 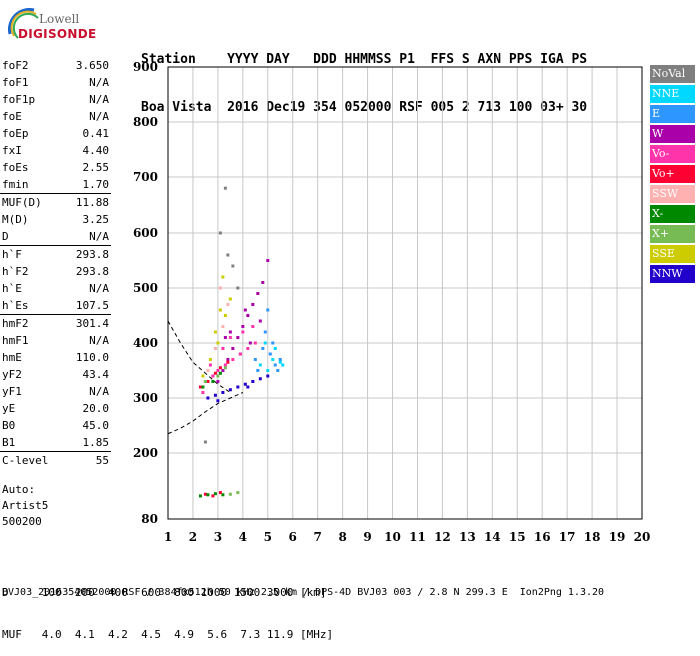 What do you see at coordinates (145, 122) in the screenshot?
I see `y-tick-label: 800` at bounding box center [145, 122].